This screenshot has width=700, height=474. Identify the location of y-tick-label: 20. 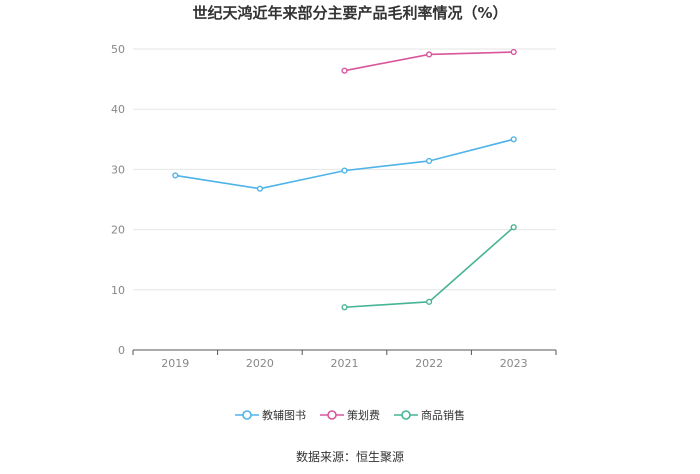
(118, 230).